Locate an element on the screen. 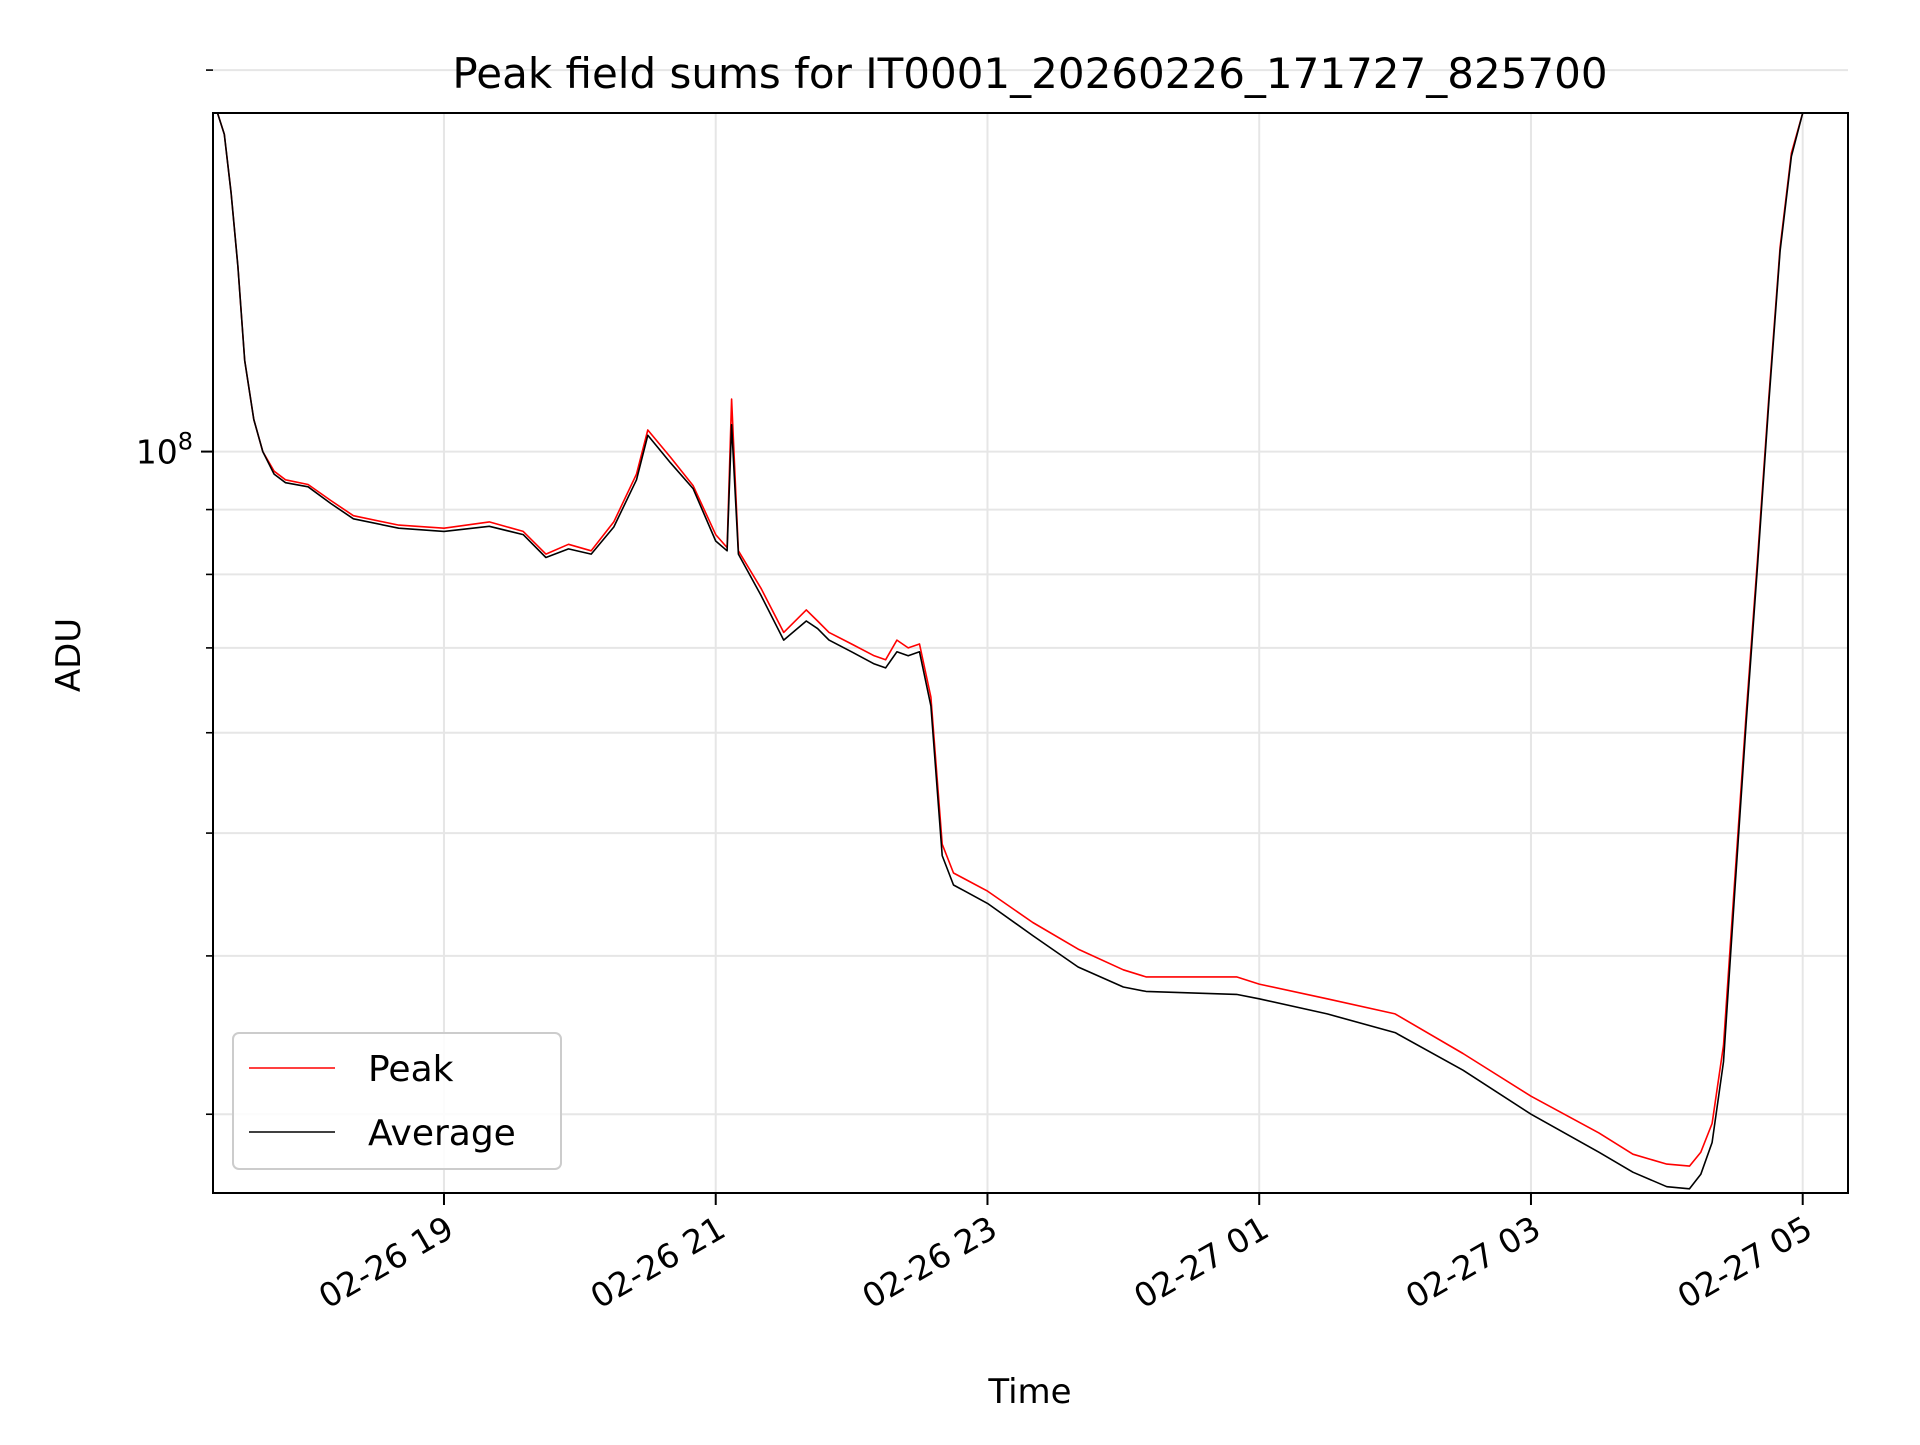 This screenshot has height=1445, width=1920. legend-peak-label: Peak is located at coordinates (411, 1069).